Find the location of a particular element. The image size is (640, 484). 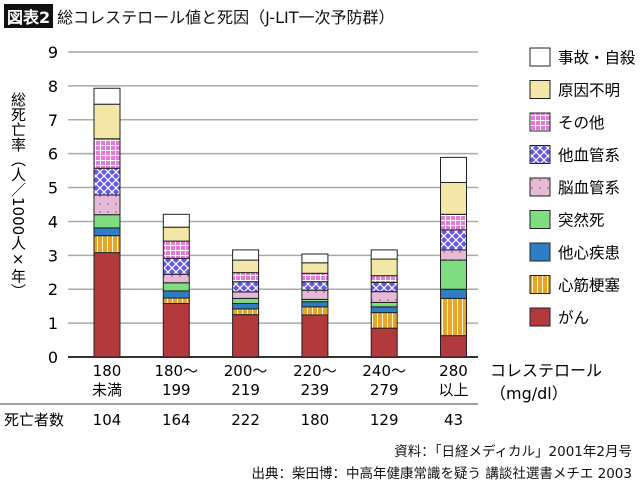

legend-label: がん is located at coordinates (573, 318).